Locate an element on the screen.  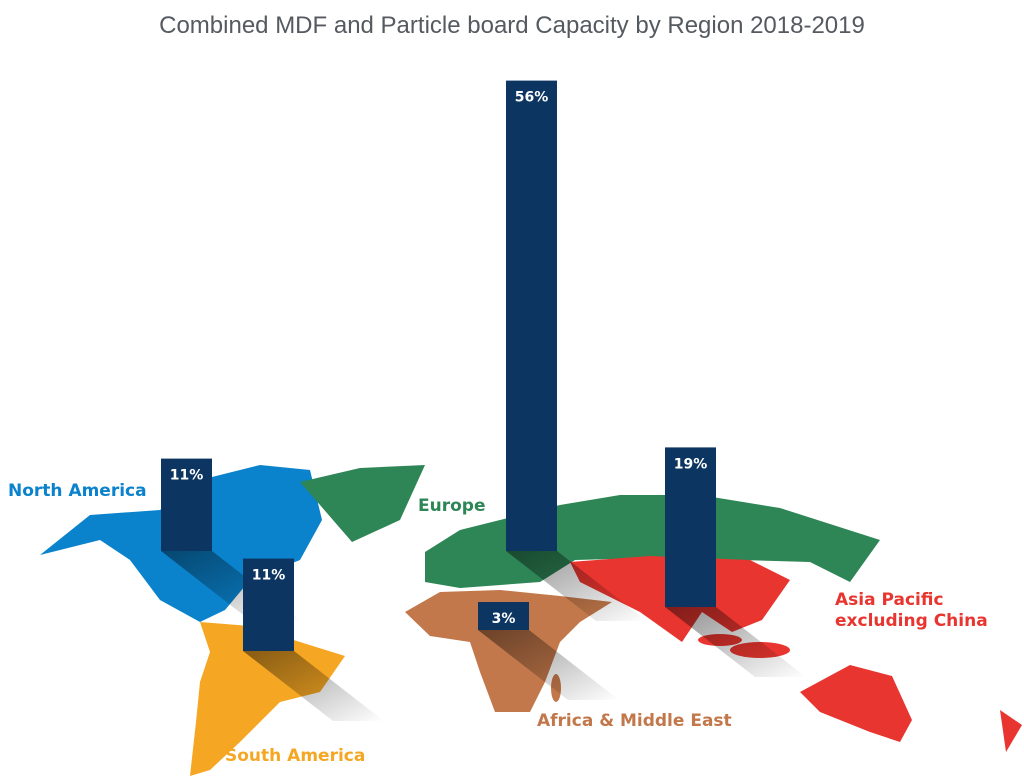
region-label-north-america: North America is located at coordinates (77, 491).